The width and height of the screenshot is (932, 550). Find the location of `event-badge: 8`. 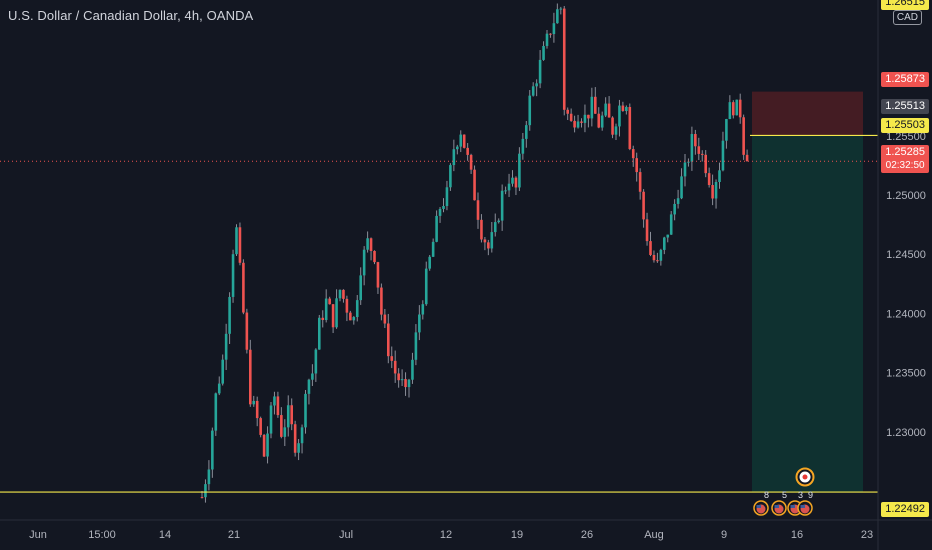

event-badge: 8 is located at coordinates (761, 503).